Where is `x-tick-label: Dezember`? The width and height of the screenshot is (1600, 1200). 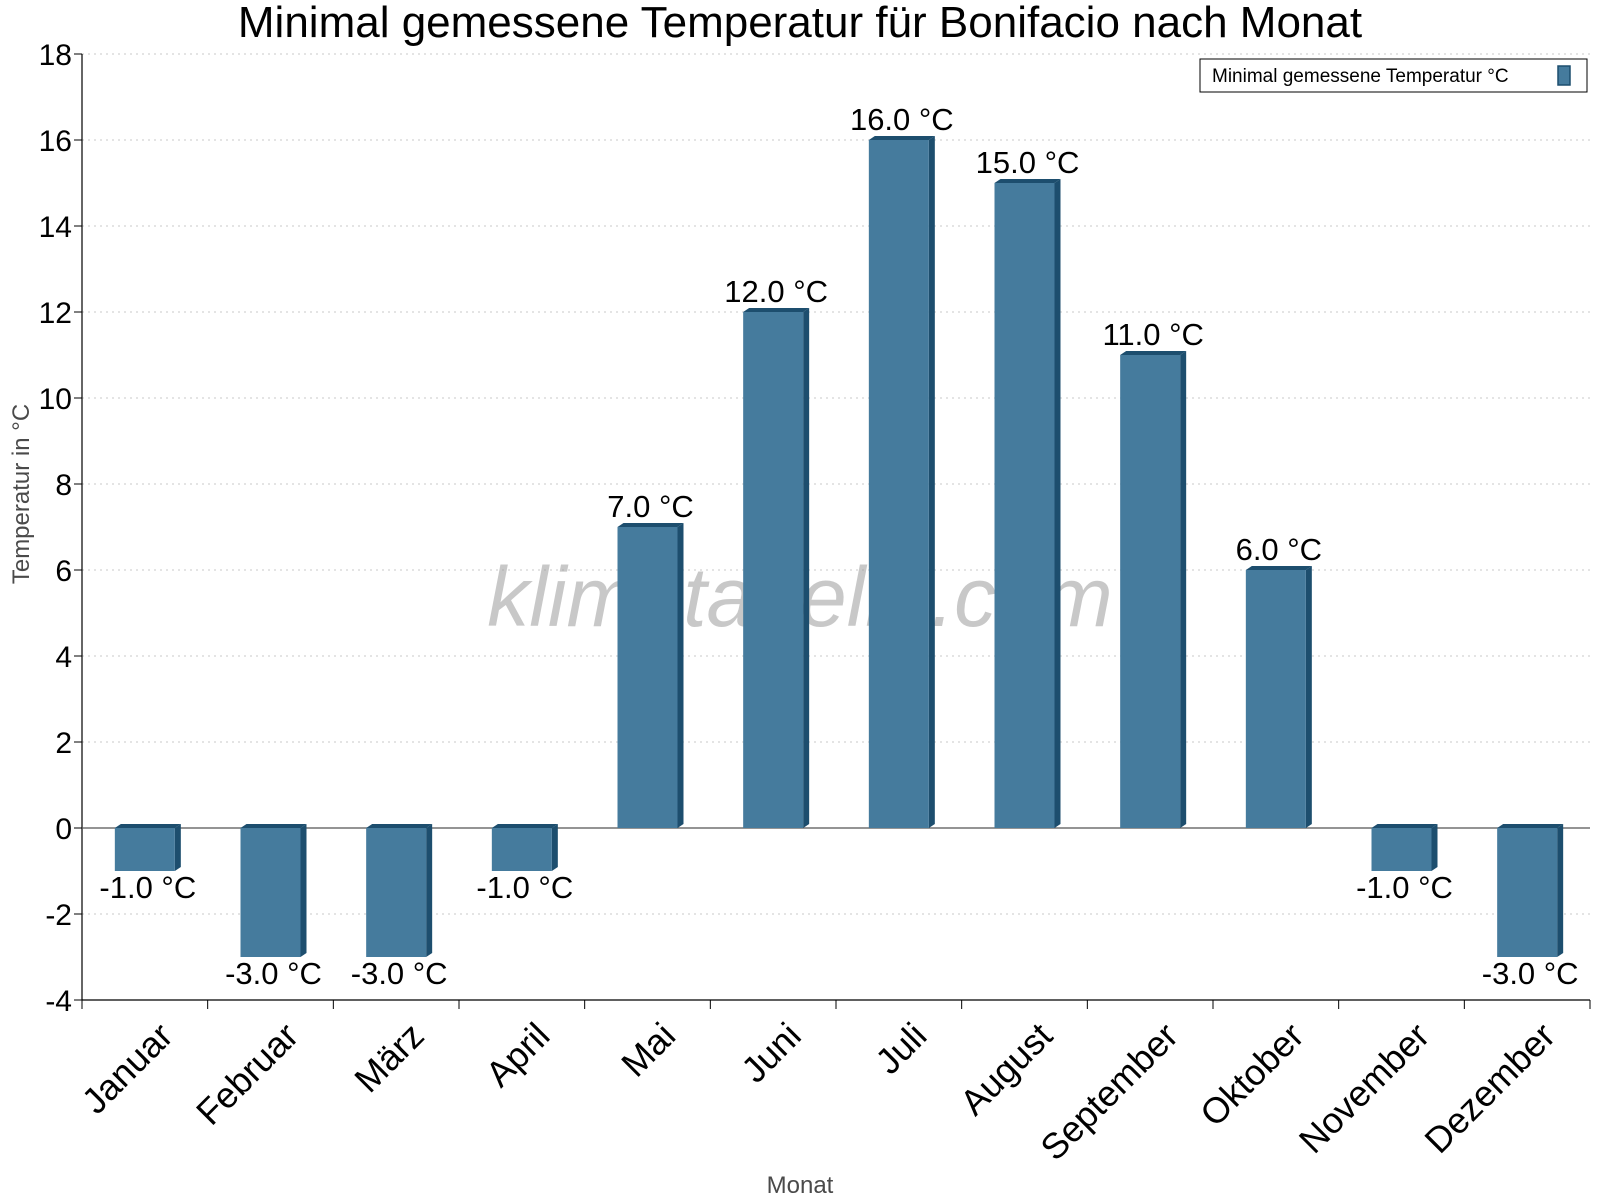 x-tick-label: Dezember is located at coordinates (1489, 1088).